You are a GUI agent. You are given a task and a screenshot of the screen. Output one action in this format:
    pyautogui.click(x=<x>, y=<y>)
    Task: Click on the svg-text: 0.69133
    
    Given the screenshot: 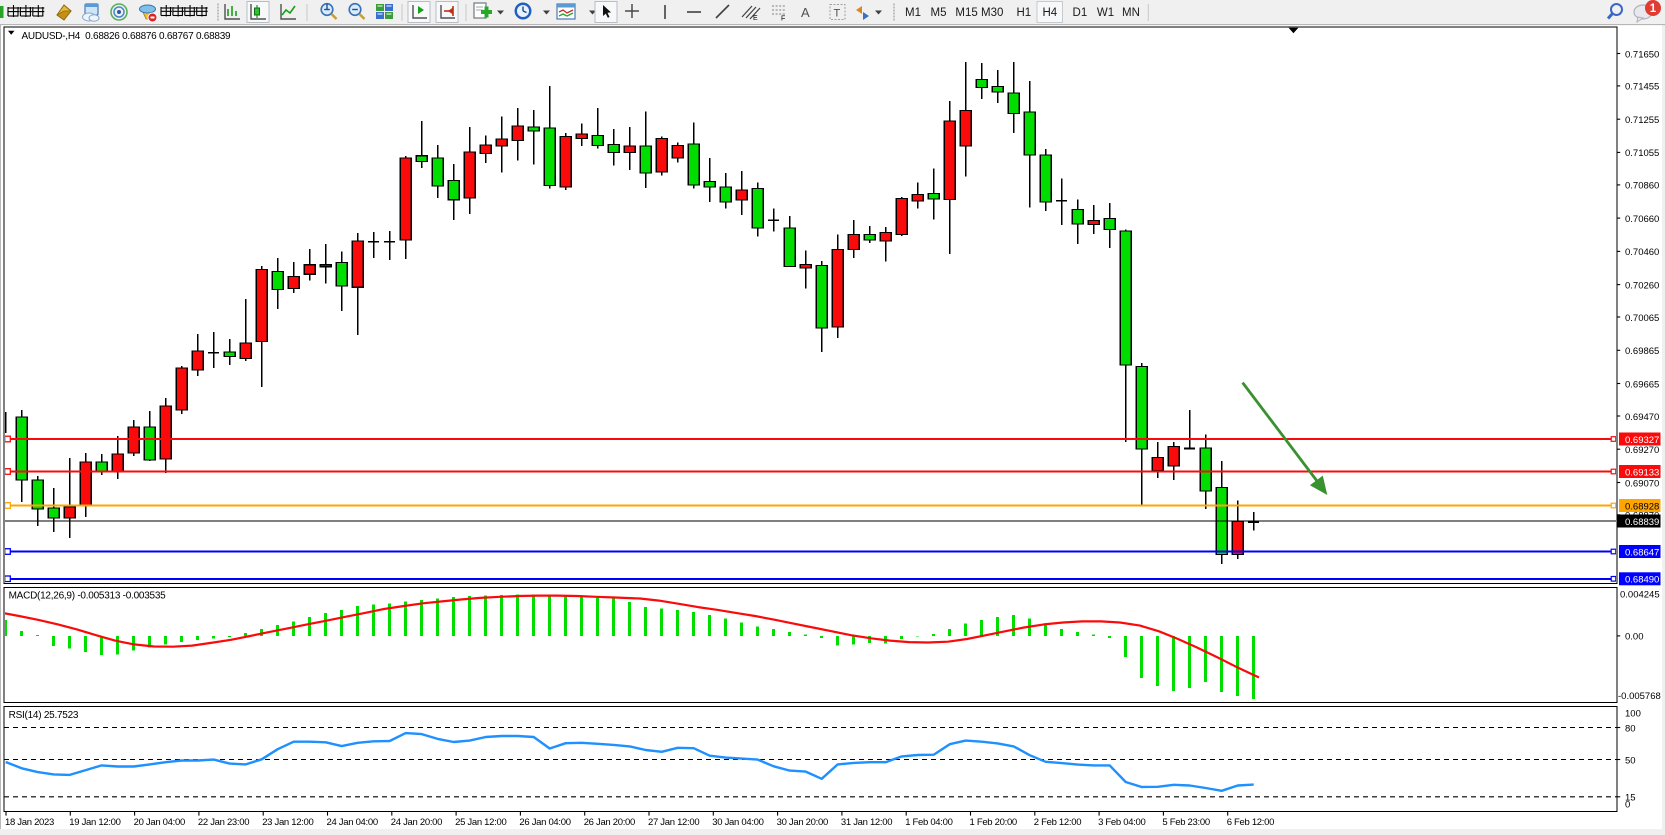 What is the action you would take?
    pyautogui.click(x=1642, y=472)
    